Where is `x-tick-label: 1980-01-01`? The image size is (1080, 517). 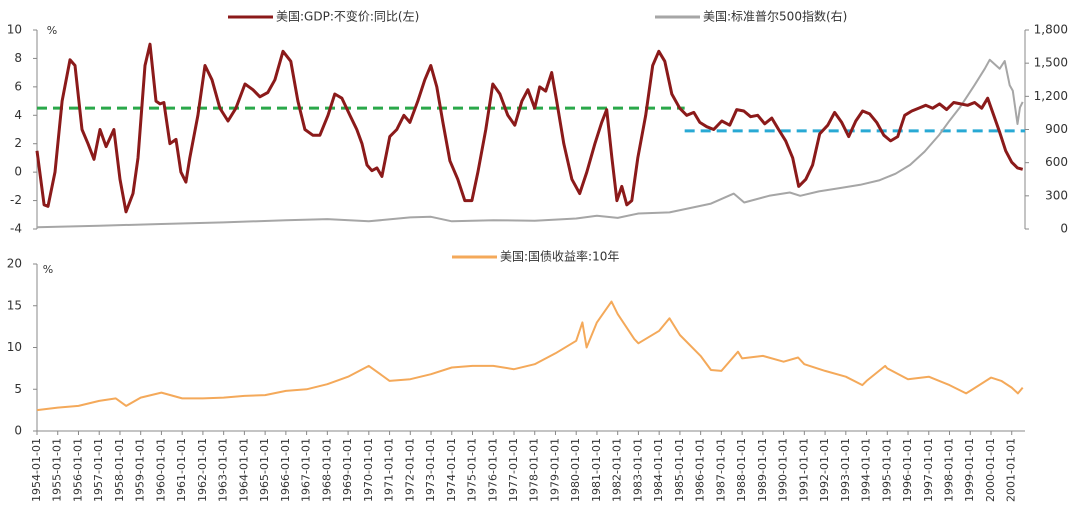 x-tick-label: 1980-01-01 is located at coordinates (575, 470).